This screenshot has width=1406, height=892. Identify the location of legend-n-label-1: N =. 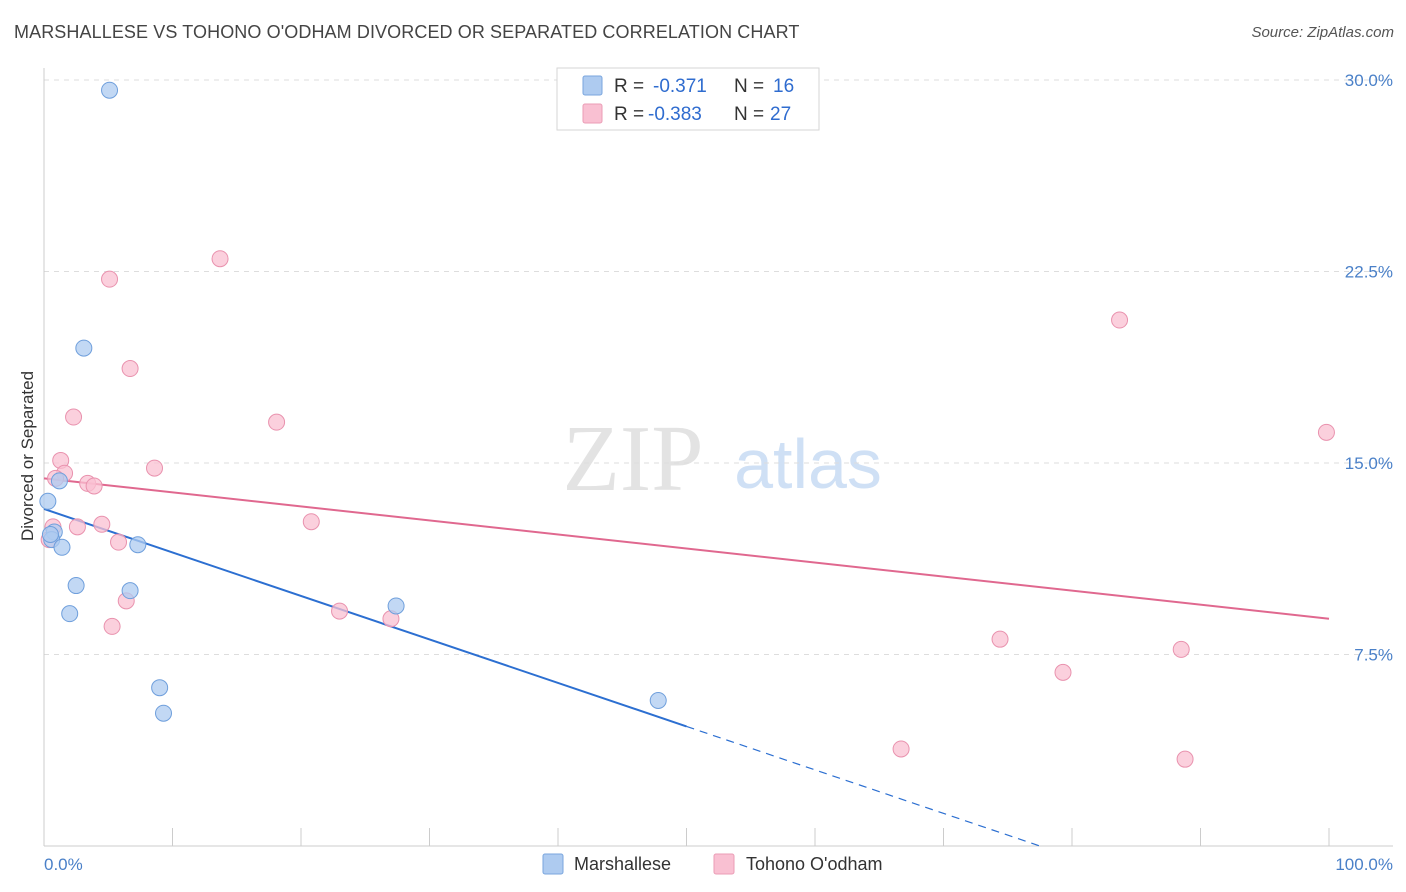
(749, 86).